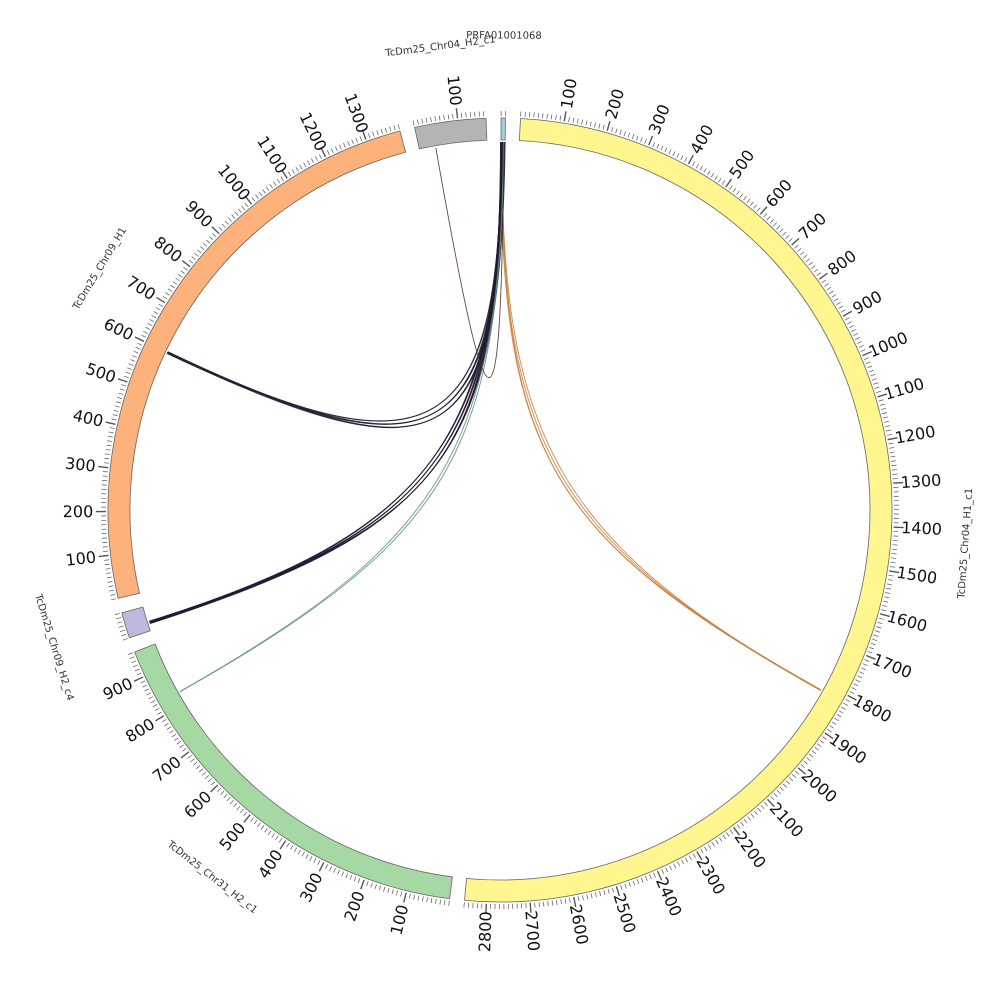  I want to click on tick-label: 300, so click(80, 465).